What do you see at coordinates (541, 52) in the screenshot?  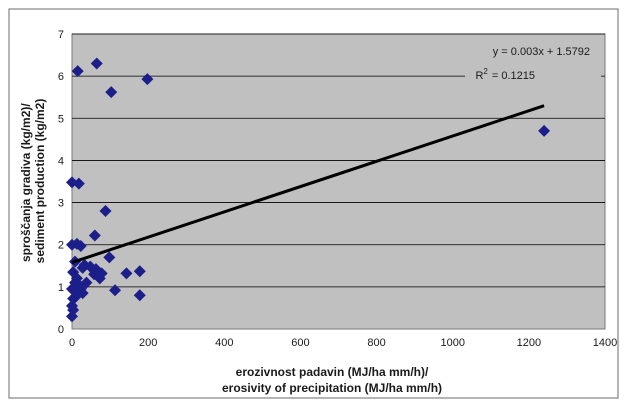 I see `trendline-equation: y = 0.003x + 1.5792` at bounding box center [541, 52].